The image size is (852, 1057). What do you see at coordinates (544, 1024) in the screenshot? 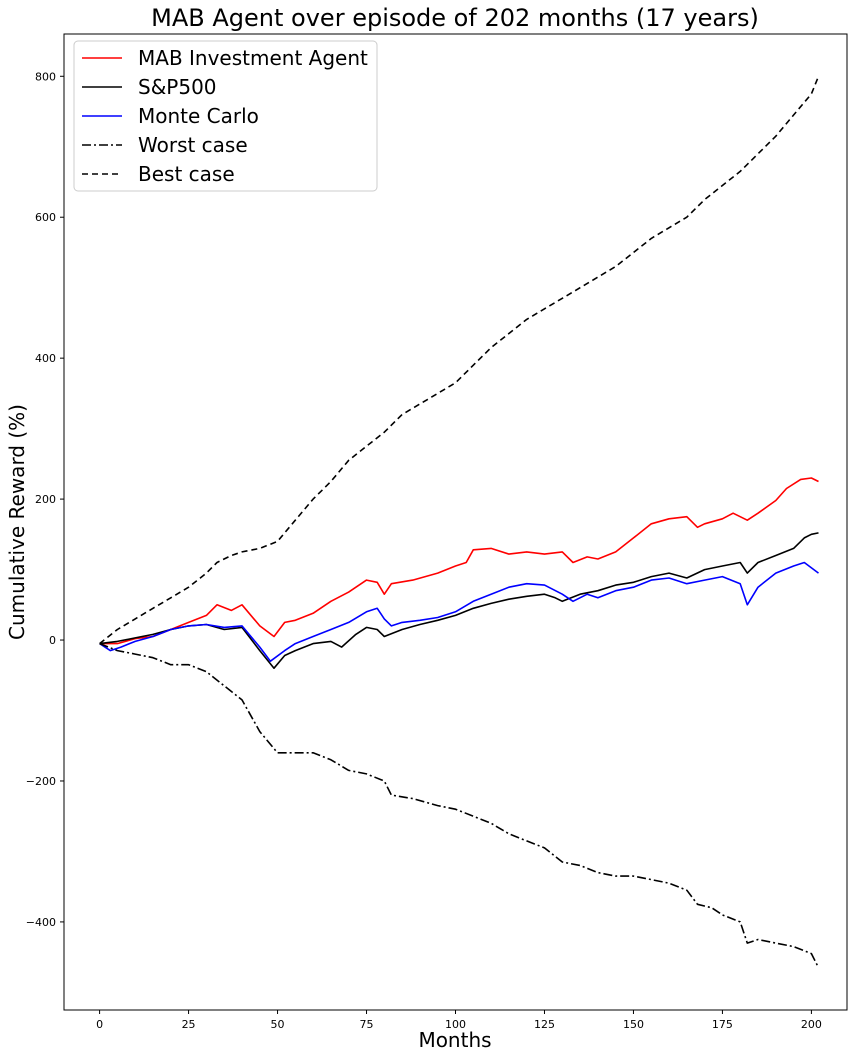
I see `x-tick-label: 125` at bounding box center [544, 1024].